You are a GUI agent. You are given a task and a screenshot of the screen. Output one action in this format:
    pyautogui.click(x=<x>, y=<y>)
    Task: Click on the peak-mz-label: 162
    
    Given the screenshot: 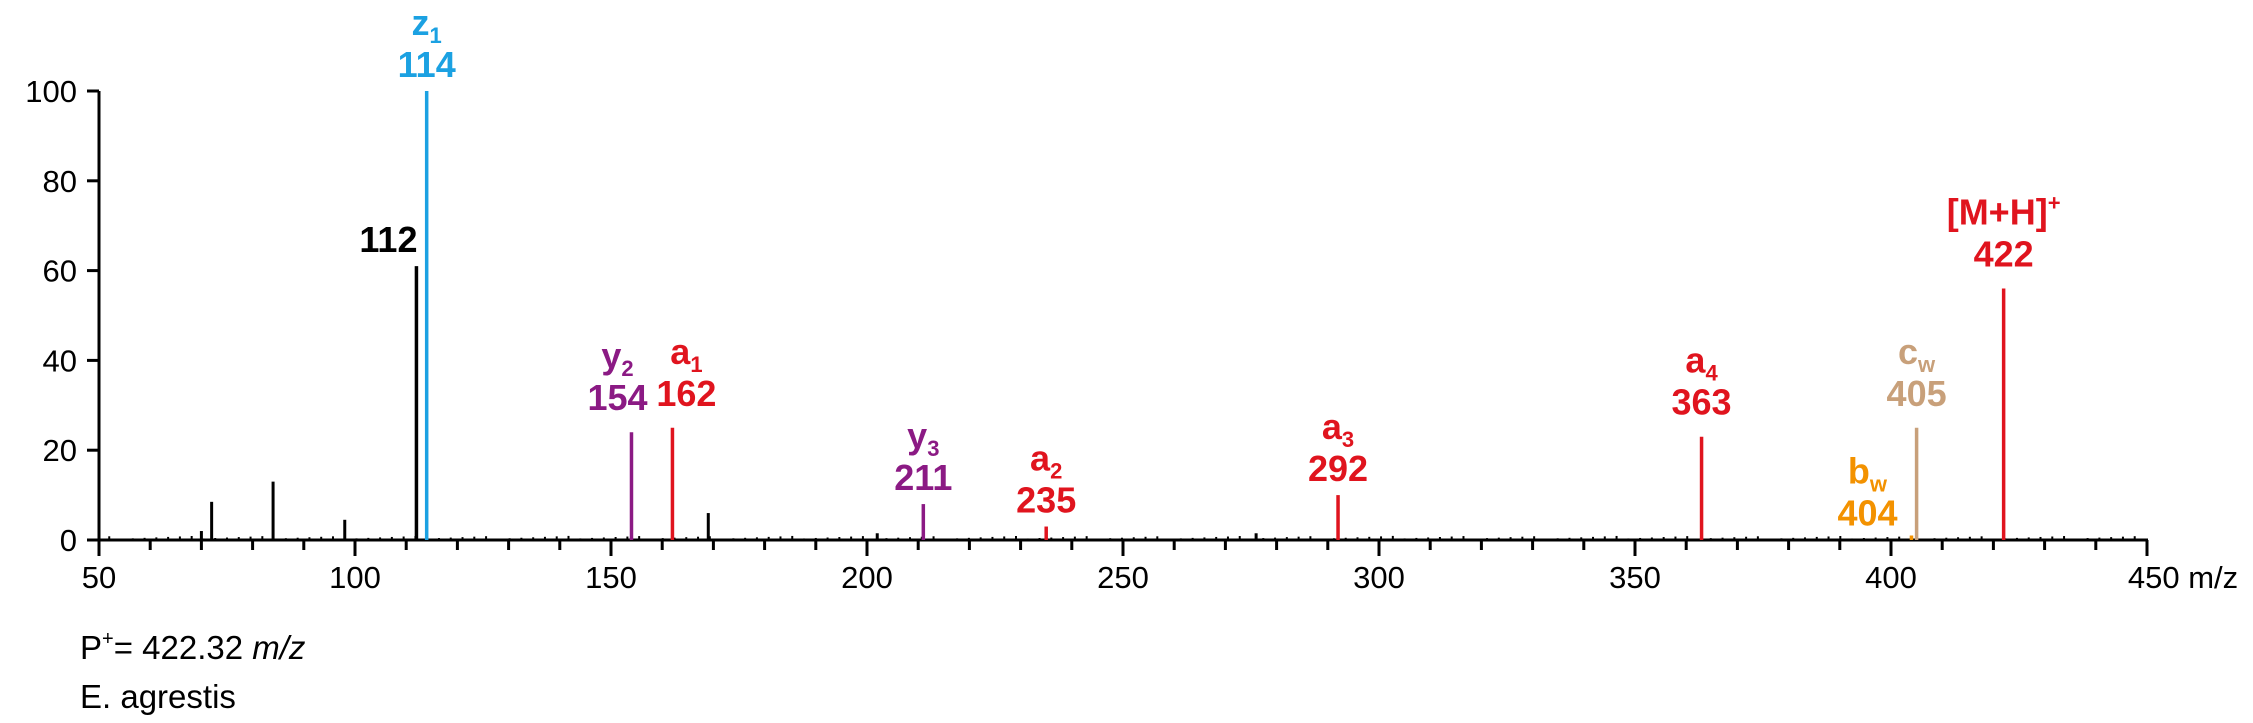 What is the action you would take?
    pyautogui.click(x=686, y=393)
    